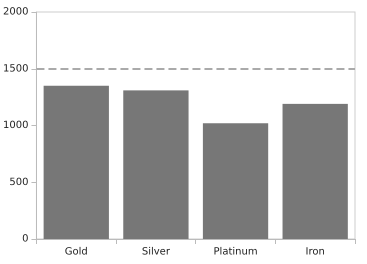 This screenshot has height=264, width=367. Describe the element at coordinates (25, 239) in the screenshot. I see `y-tick-label: 0` at that location.